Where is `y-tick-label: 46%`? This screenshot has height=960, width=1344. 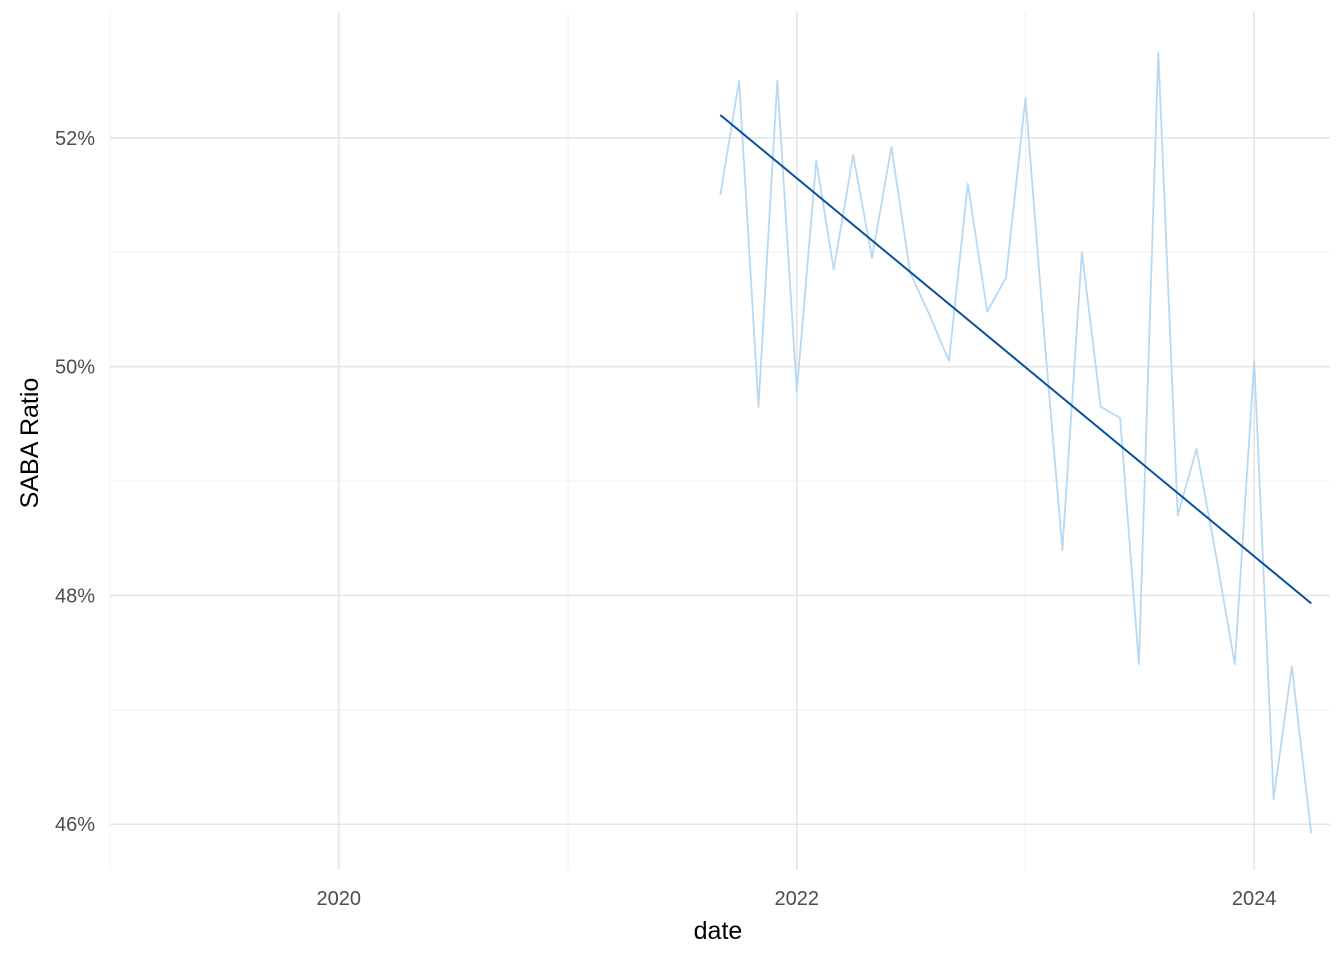
y-tick-label: 46% is located at coordinates (75, 825).